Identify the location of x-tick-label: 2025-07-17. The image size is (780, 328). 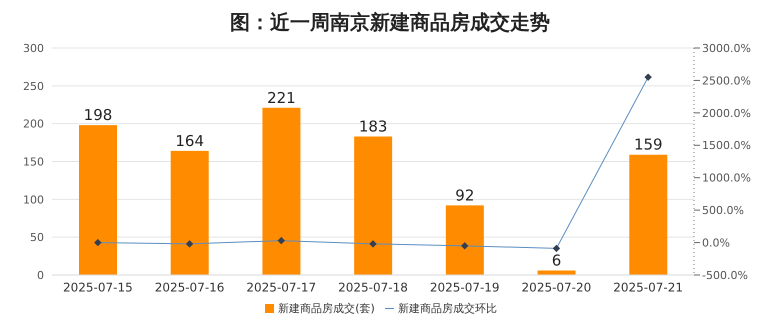
(281, 287).